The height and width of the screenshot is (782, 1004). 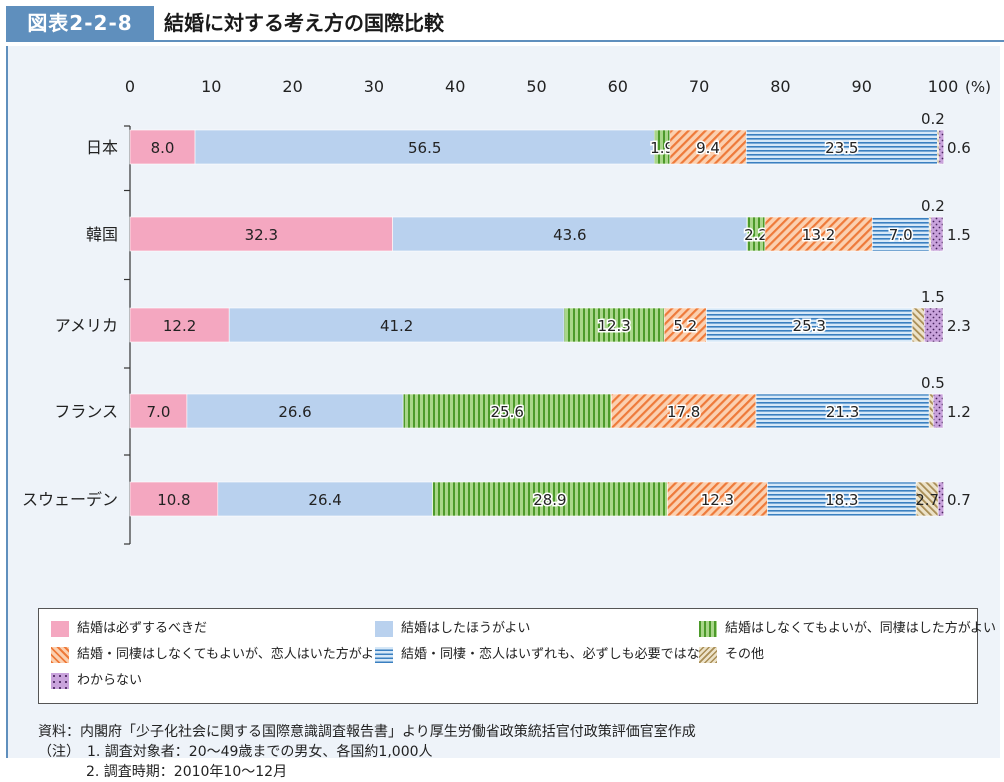 What do you see at coordinates (780, 86) in the screenshot?
I see `x-tick-label: 80` at bounding box center [780, 86].